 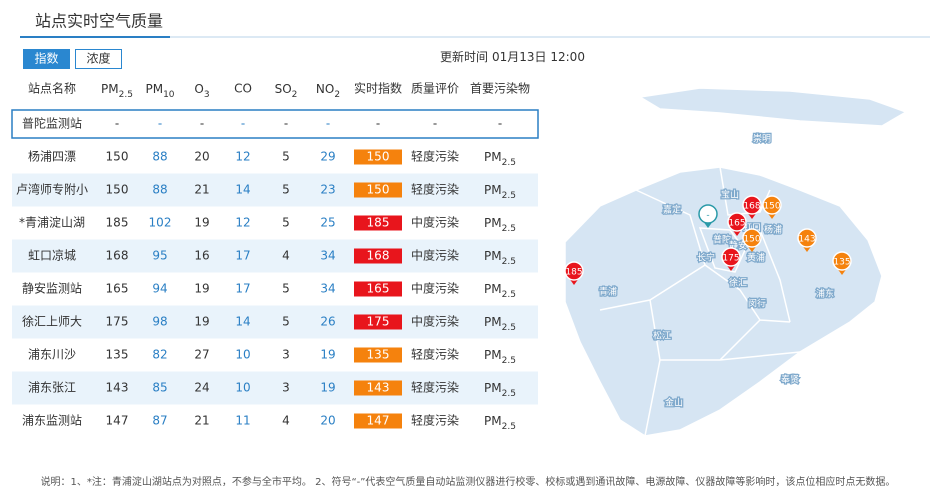 What do you see at coordinates (327, 157) in the screenshot?
I see `cell-value: 29` at bounding box center [327, 157].